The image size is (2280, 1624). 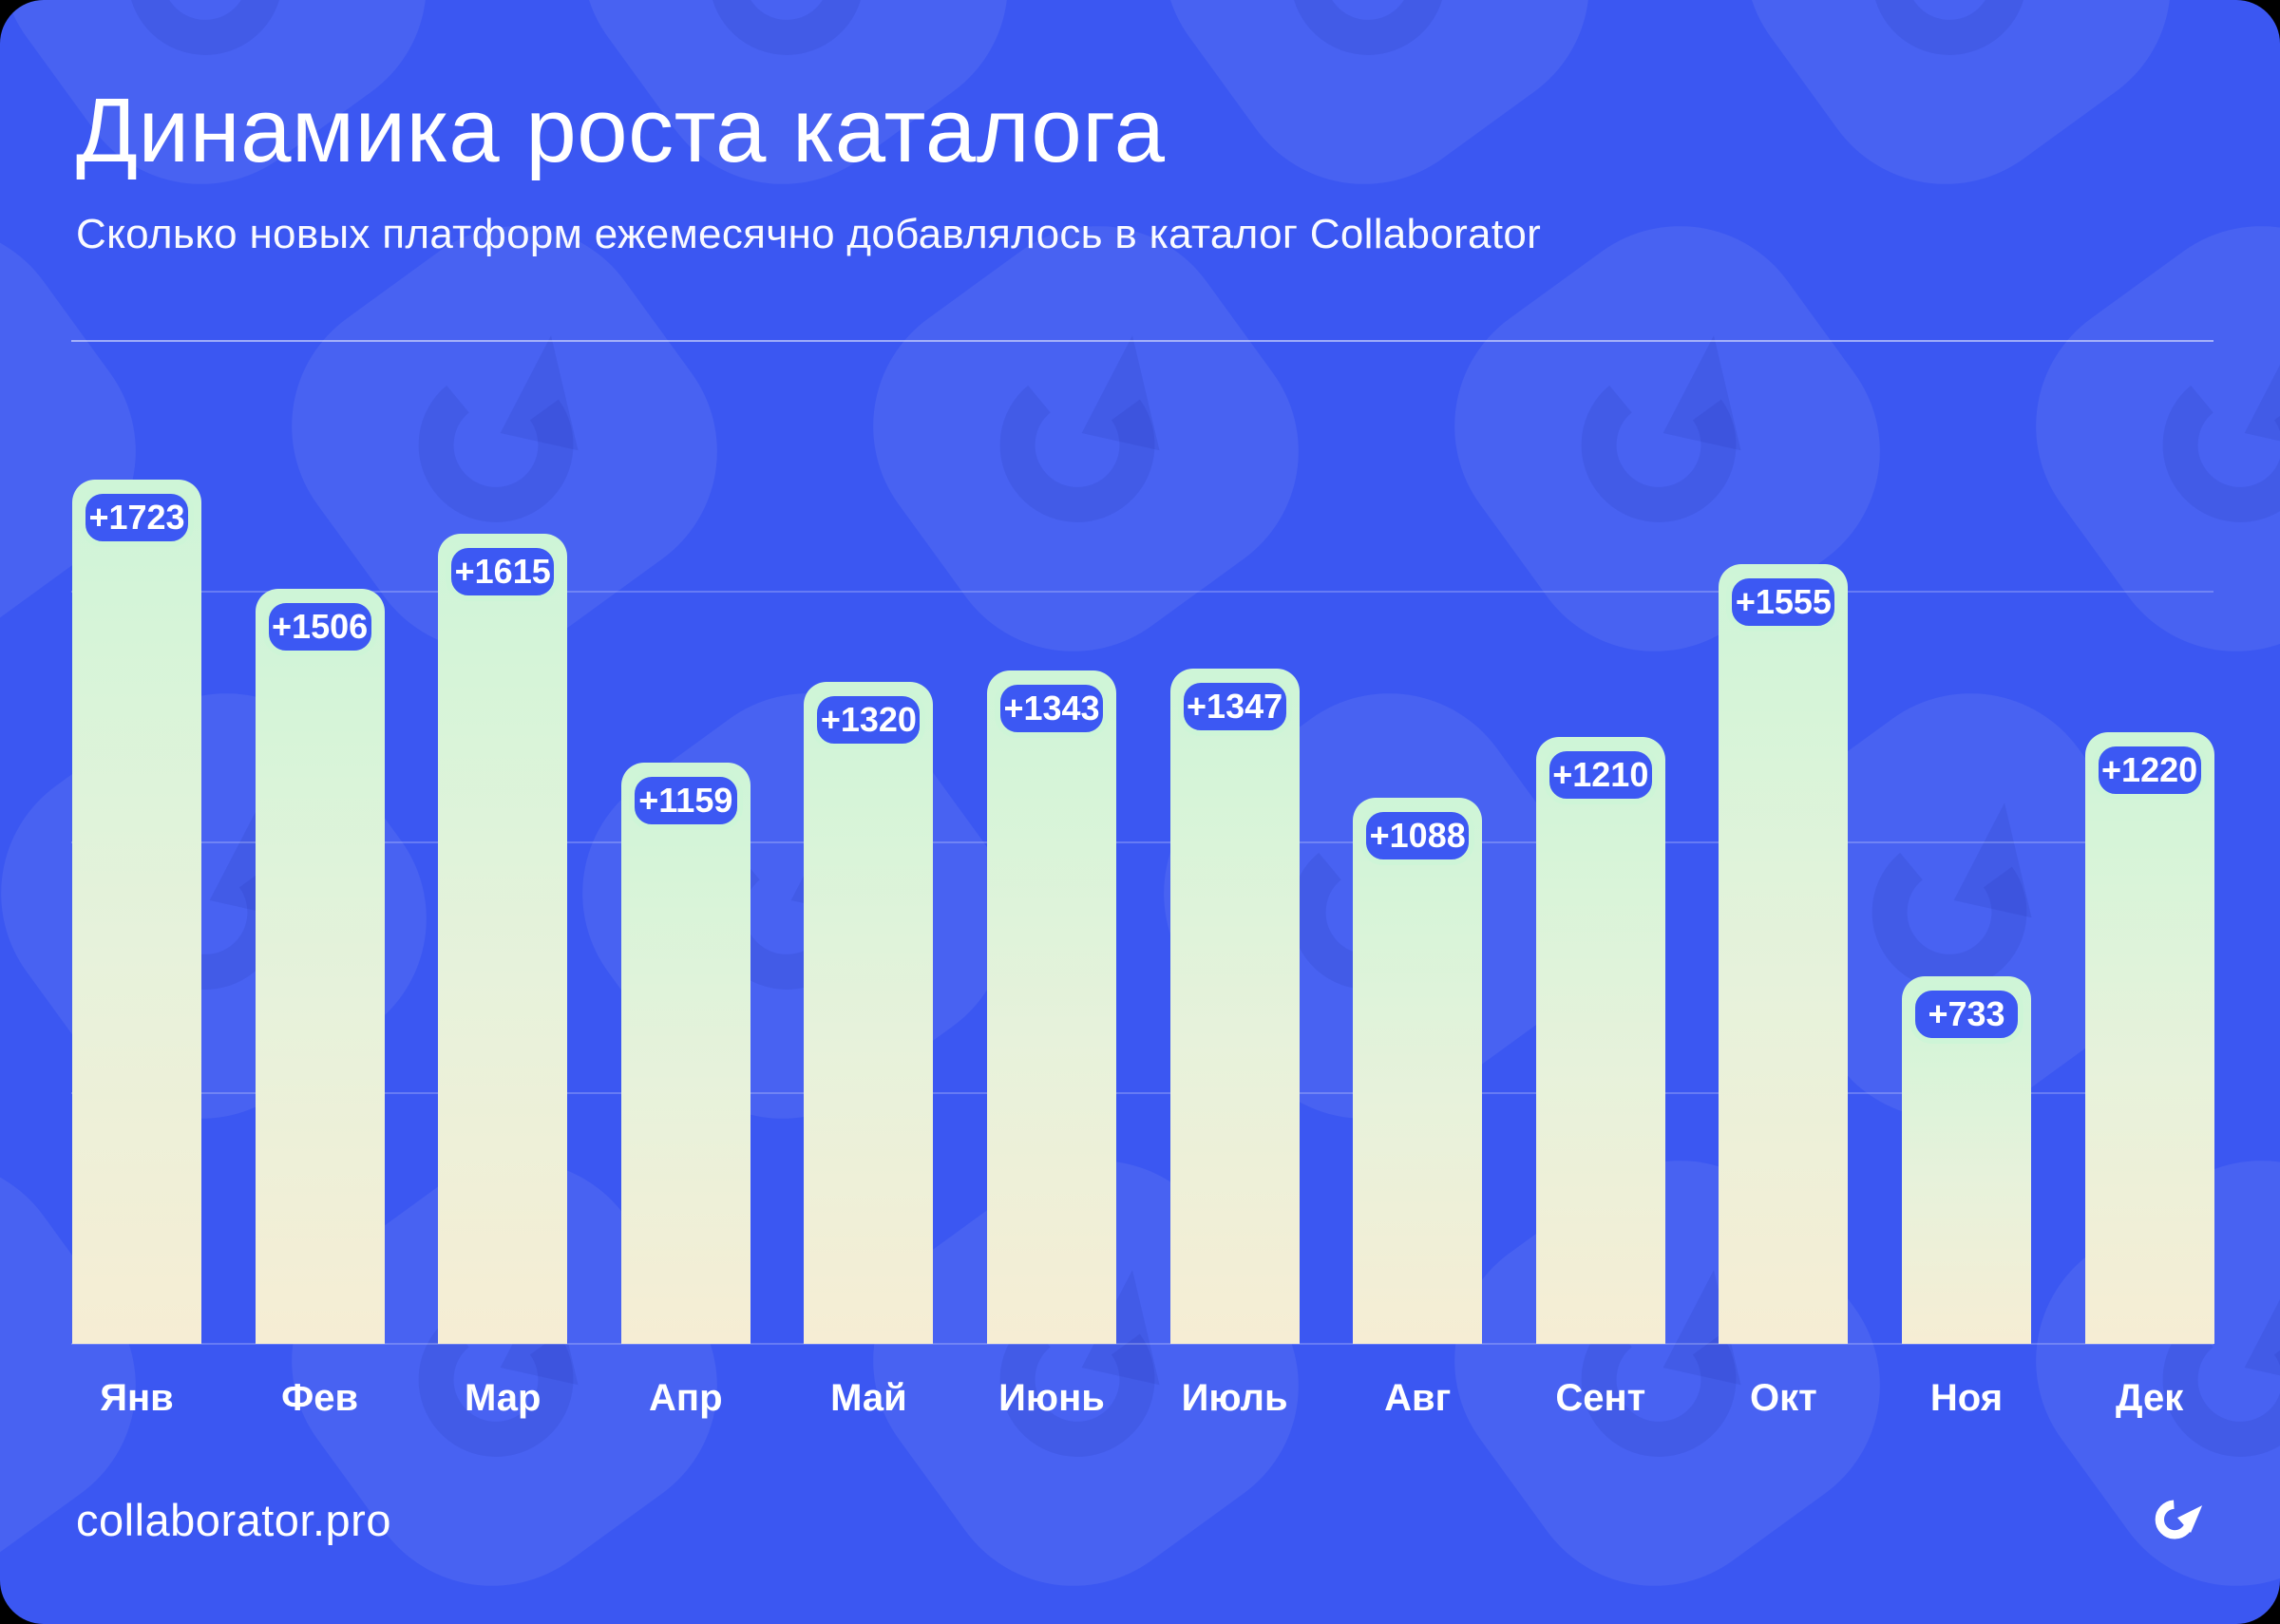 I want to click on value-chip: +1210, so click(x=1600, y=774).